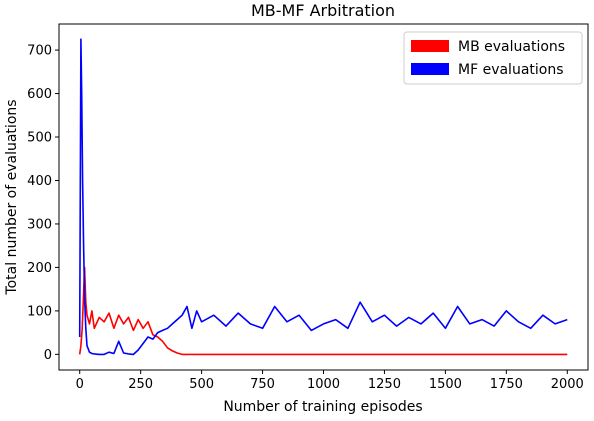 The height and width of the screenshot is (421, 594). What do you see at coordinates (322, 407) in the screenshot?
I see `x-axis-label: Number of training episodes` at bounding box center [322, 407].